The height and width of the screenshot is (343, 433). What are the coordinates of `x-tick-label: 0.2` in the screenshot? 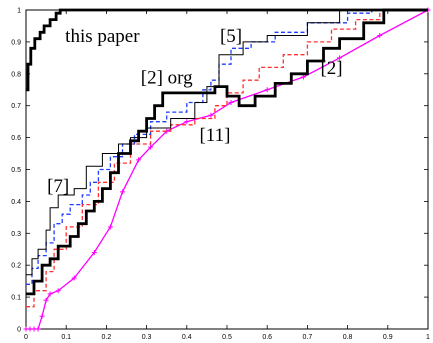 It's located at (107, 337).